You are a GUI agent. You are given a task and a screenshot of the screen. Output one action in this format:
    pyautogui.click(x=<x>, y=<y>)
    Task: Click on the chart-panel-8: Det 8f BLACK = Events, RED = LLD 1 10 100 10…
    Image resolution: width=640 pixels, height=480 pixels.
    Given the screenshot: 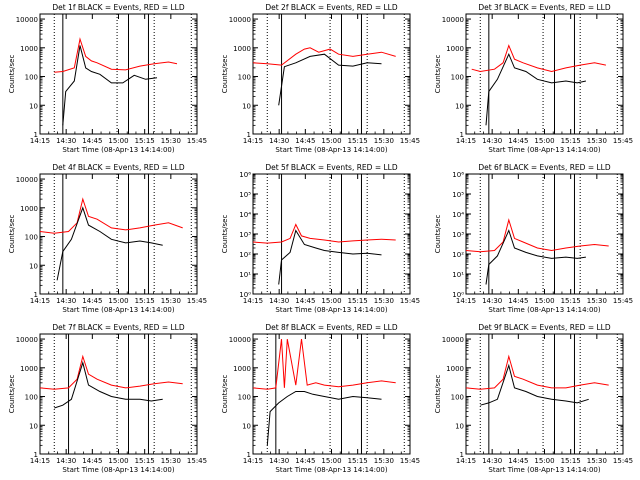 What is the action you would take?
    pyautogui.click(x=320, y=398)
    